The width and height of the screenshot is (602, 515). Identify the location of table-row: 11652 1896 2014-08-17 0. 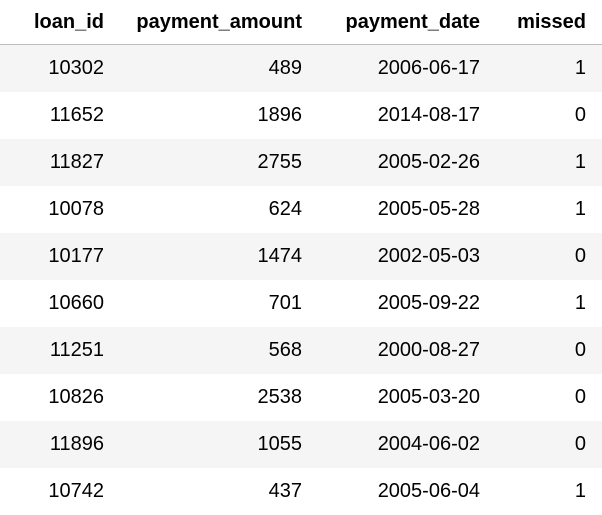
(301, 115).